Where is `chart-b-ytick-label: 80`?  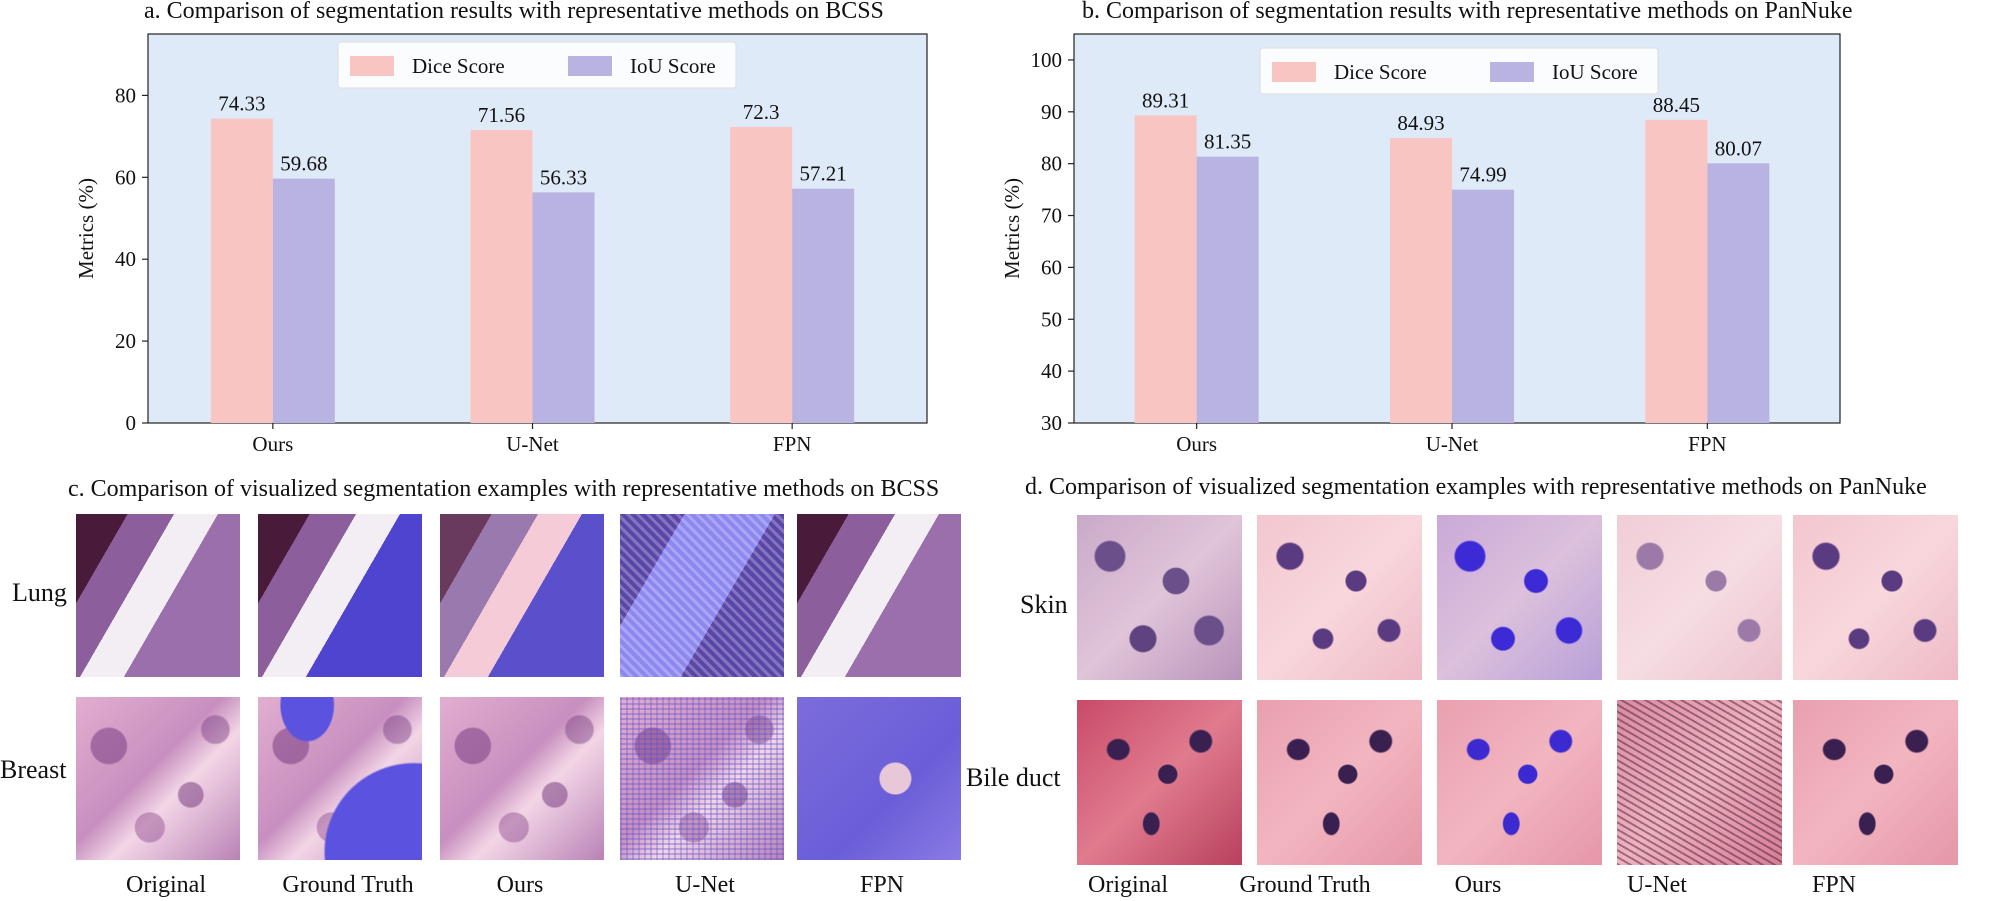
chart-b-ytick-label: 80 is located at coordinates (1051, 164).